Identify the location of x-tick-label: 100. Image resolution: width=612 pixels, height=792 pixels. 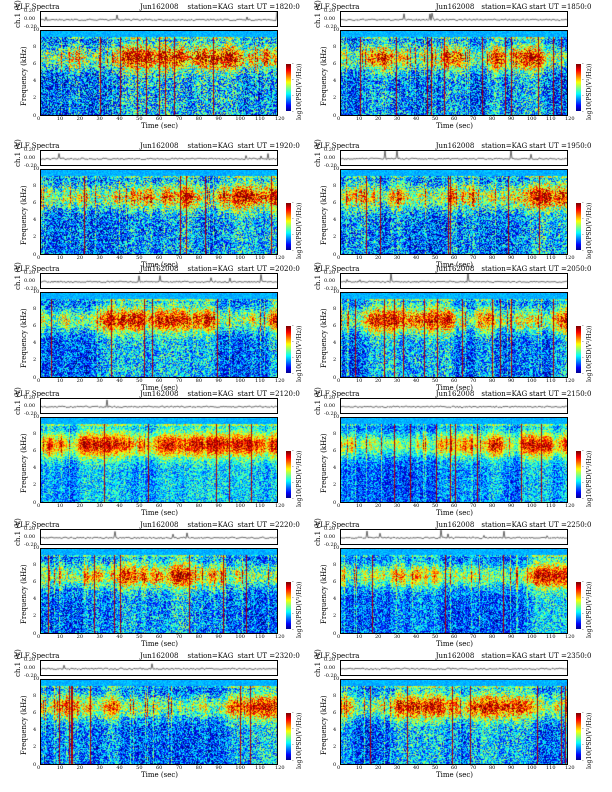
(532, 637).